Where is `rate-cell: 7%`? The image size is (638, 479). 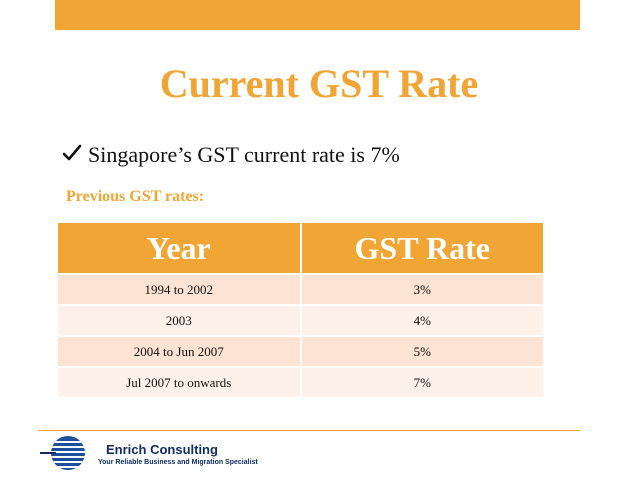 rate-cell: 7% is located at coordinates (421, 381).